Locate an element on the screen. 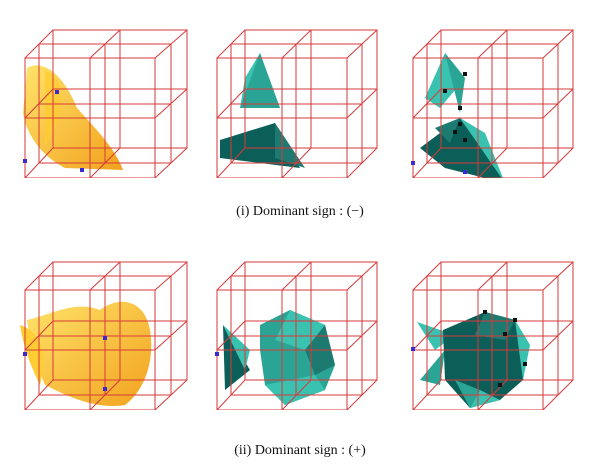 This screenshot has width=600, height=468. row1-panel-mesh-separated is located at coordinates (300, 98).